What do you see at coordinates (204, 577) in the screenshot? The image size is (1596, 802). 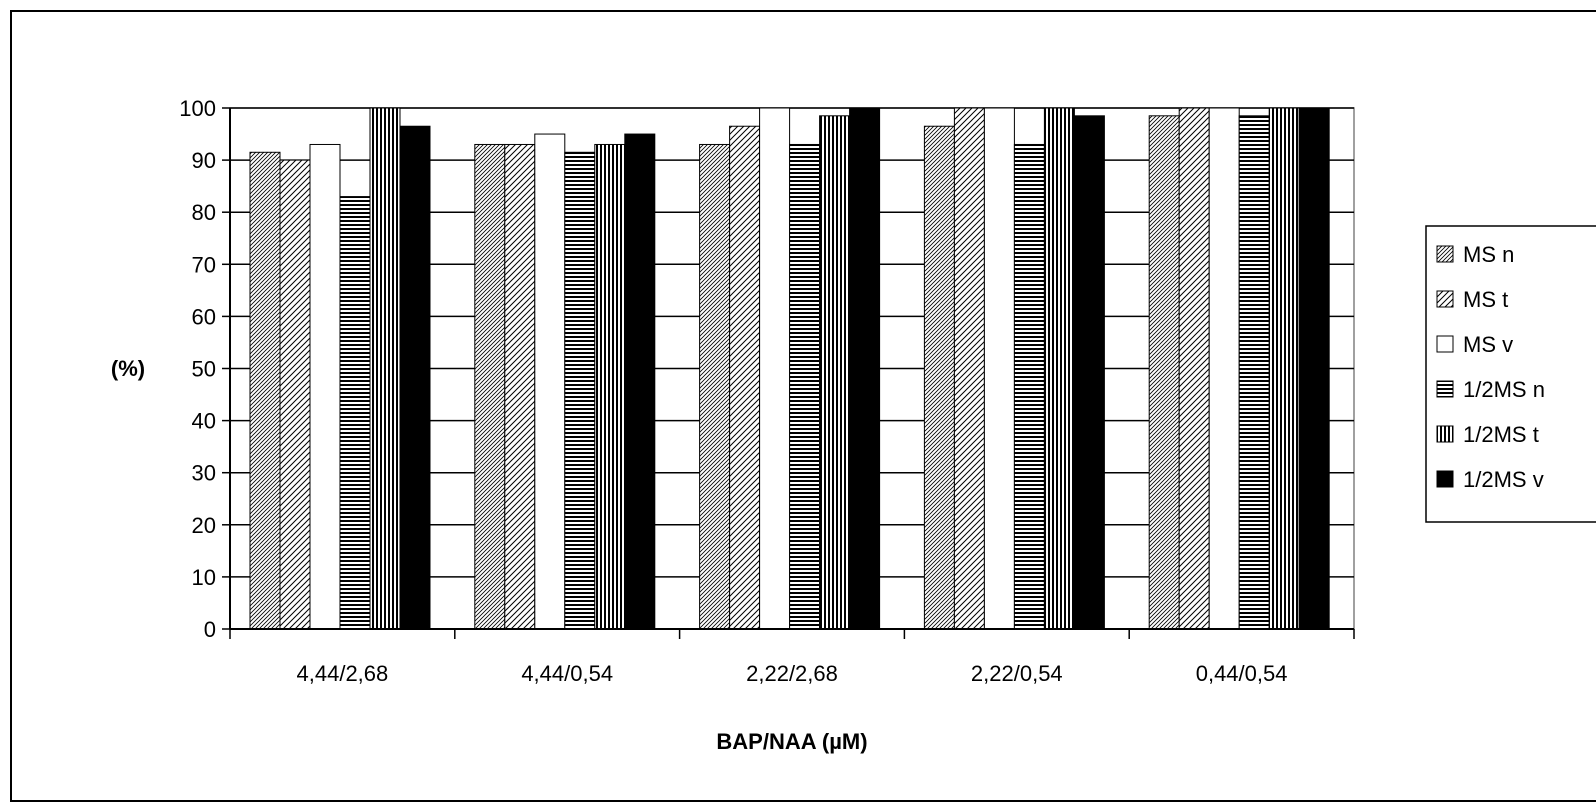 I see `y-tick-label: 10` at bounding box center [204, 577].